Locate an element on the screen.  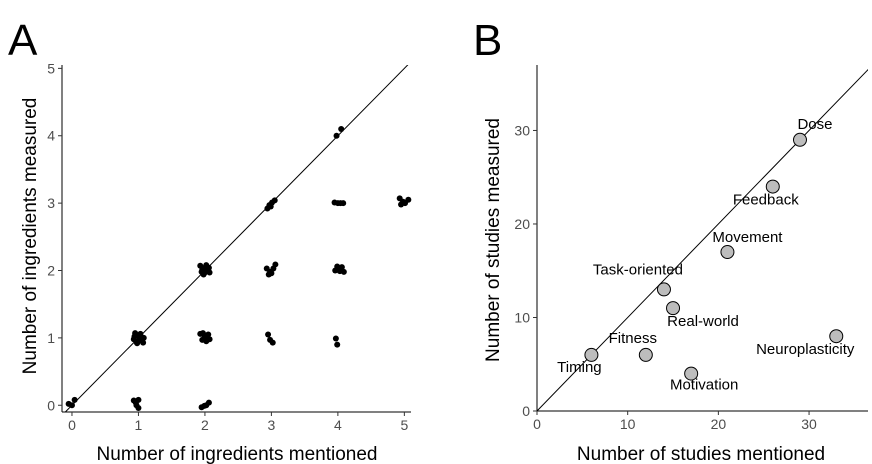
point-label: Feedback is located at coordinates (766, 200).